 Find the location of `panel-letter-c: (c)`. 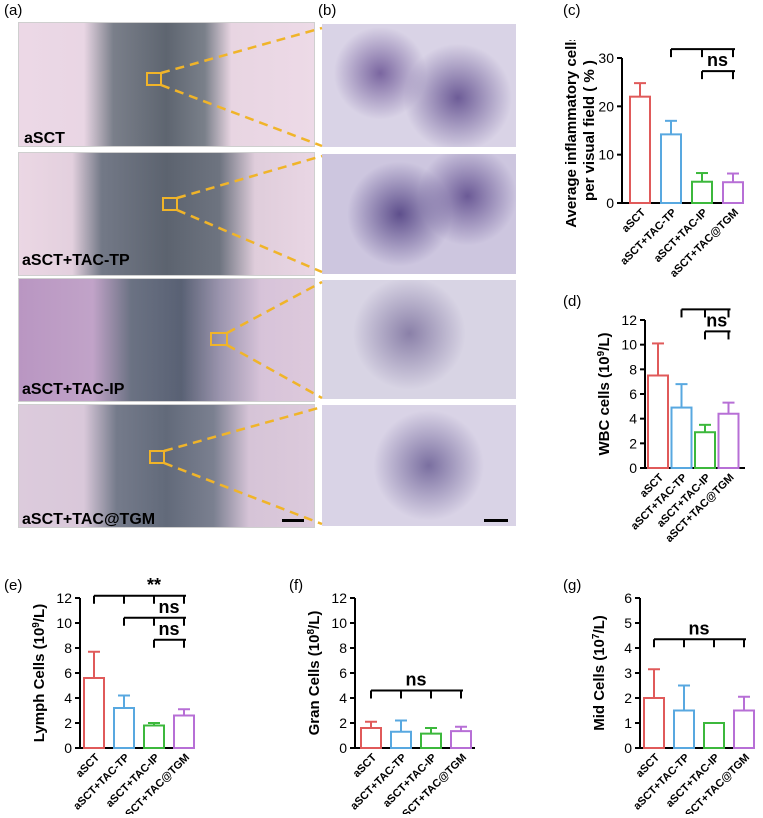

panel-letter-c: (c) is located at coordinates (572, 10).